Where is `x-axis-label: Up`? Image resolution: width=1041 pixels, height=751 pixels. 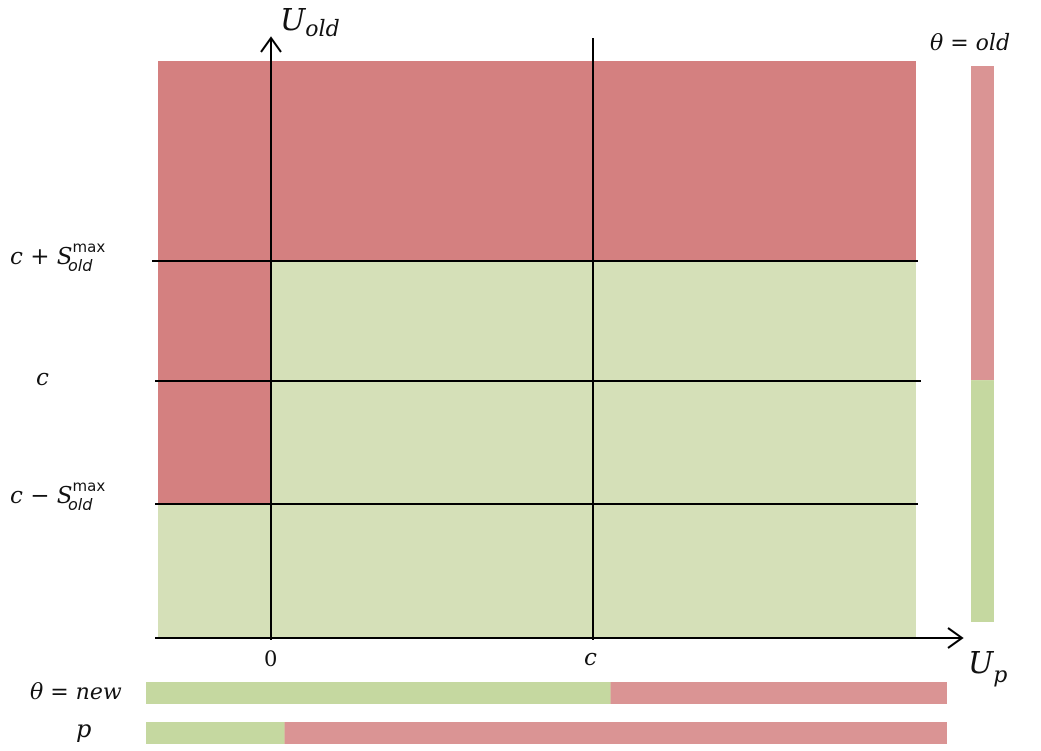 x-axis-label: Up is located at coordinates (987, 667).